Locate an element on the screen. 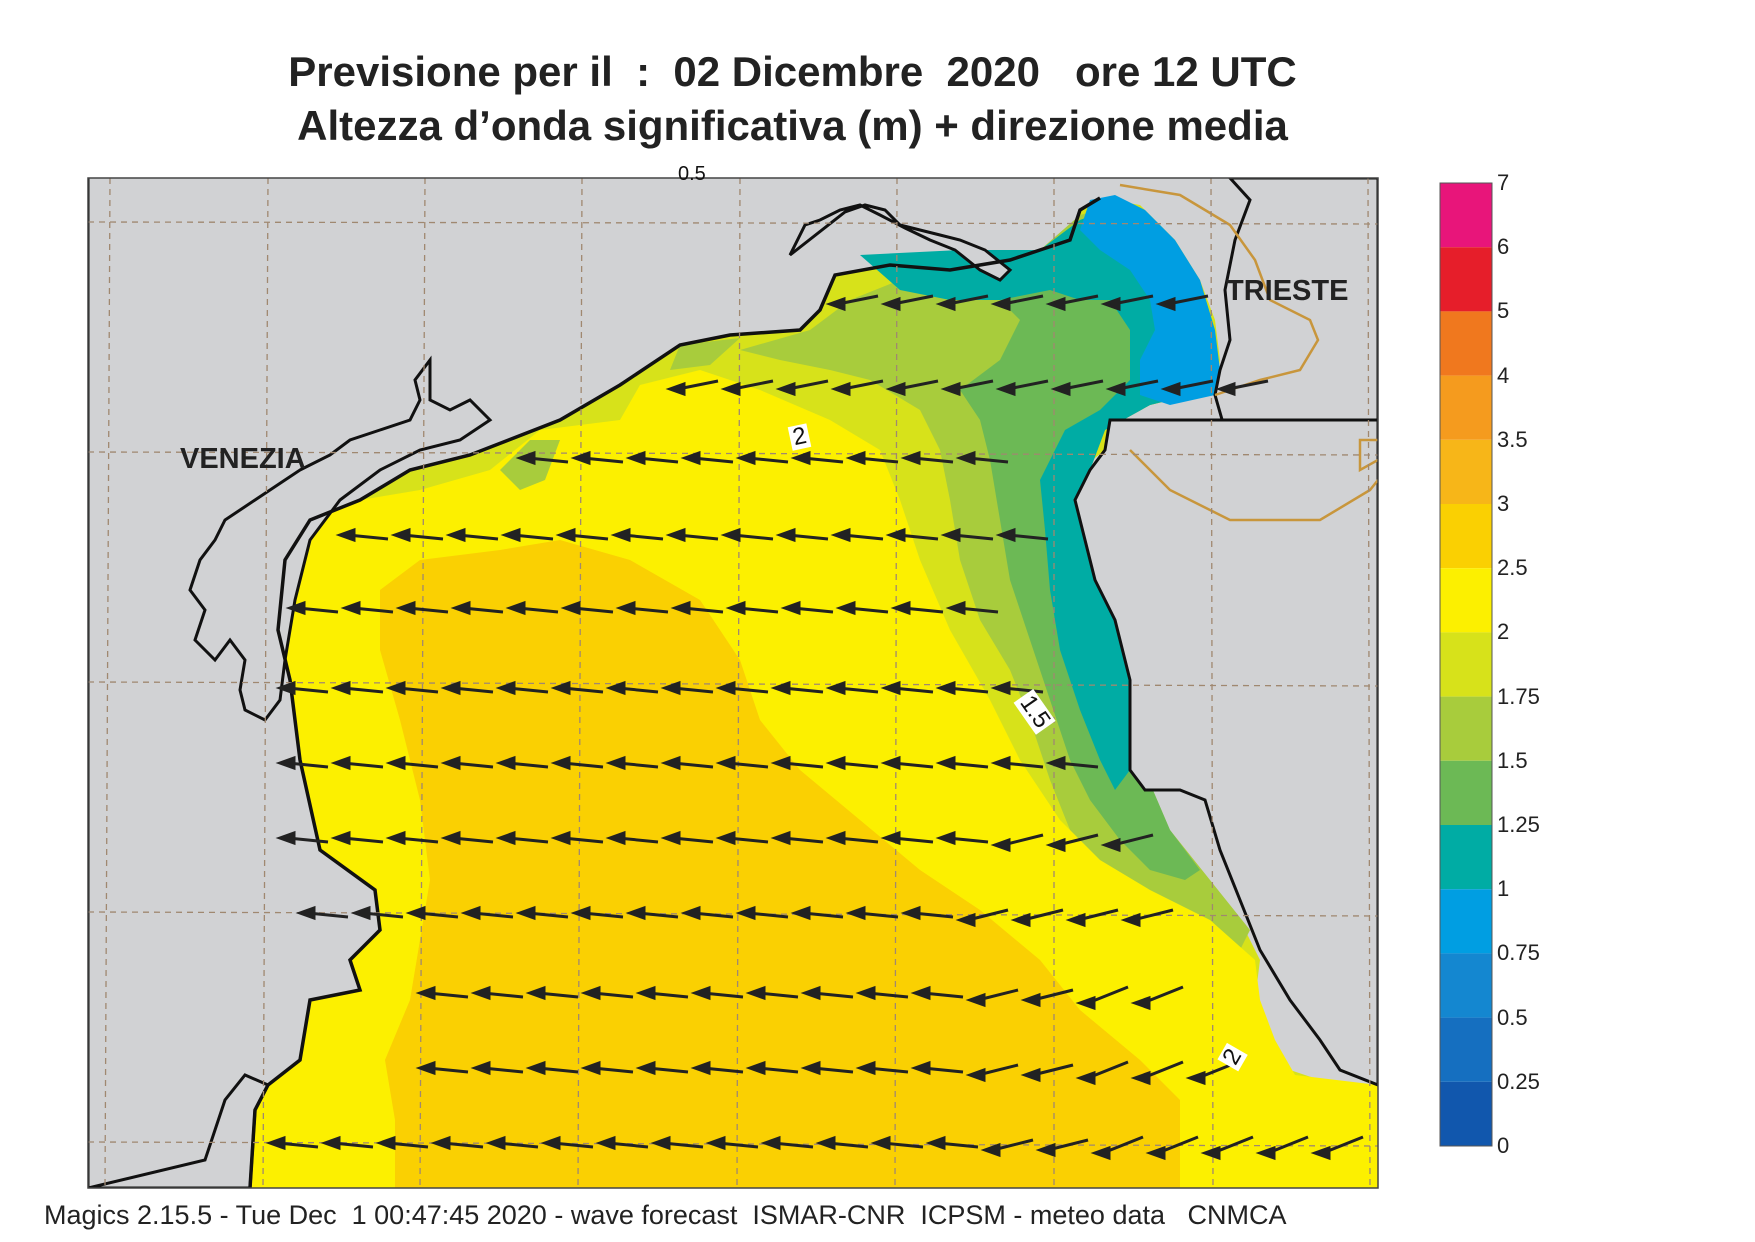 Image resolution: width=1755 pixels, height=1242 pixels. legend-tick-label: 1.25 is located at coordinates (1518, 824).